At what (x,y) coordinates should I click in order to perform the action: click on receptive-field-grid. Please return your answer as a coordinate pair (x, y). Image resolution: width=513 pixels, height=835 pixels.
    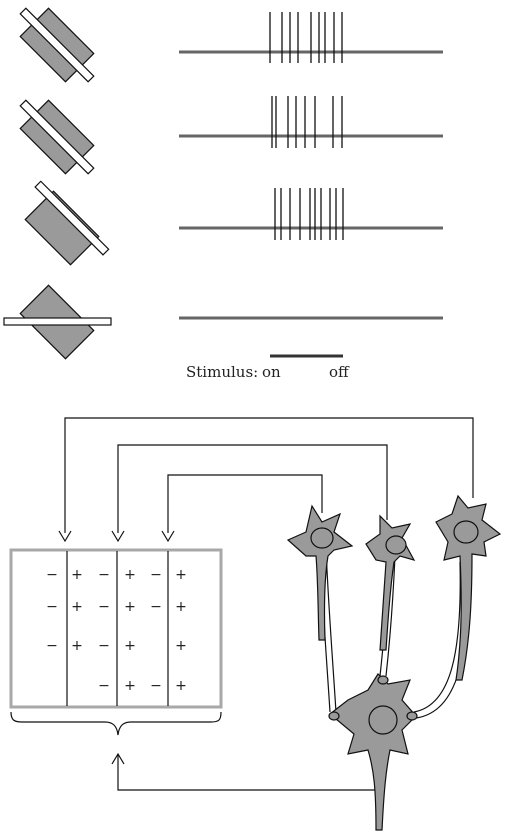
    Looking at the image, I should click on (116, 628).